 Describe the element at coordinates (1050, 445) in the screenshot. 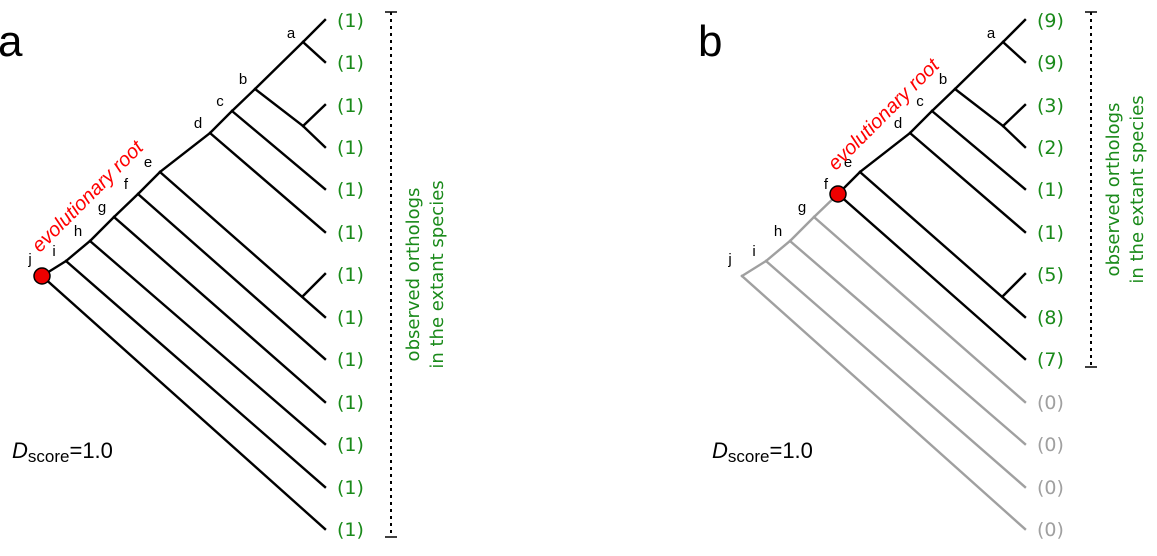

I see `leaf-count-10: (0)` at that location.